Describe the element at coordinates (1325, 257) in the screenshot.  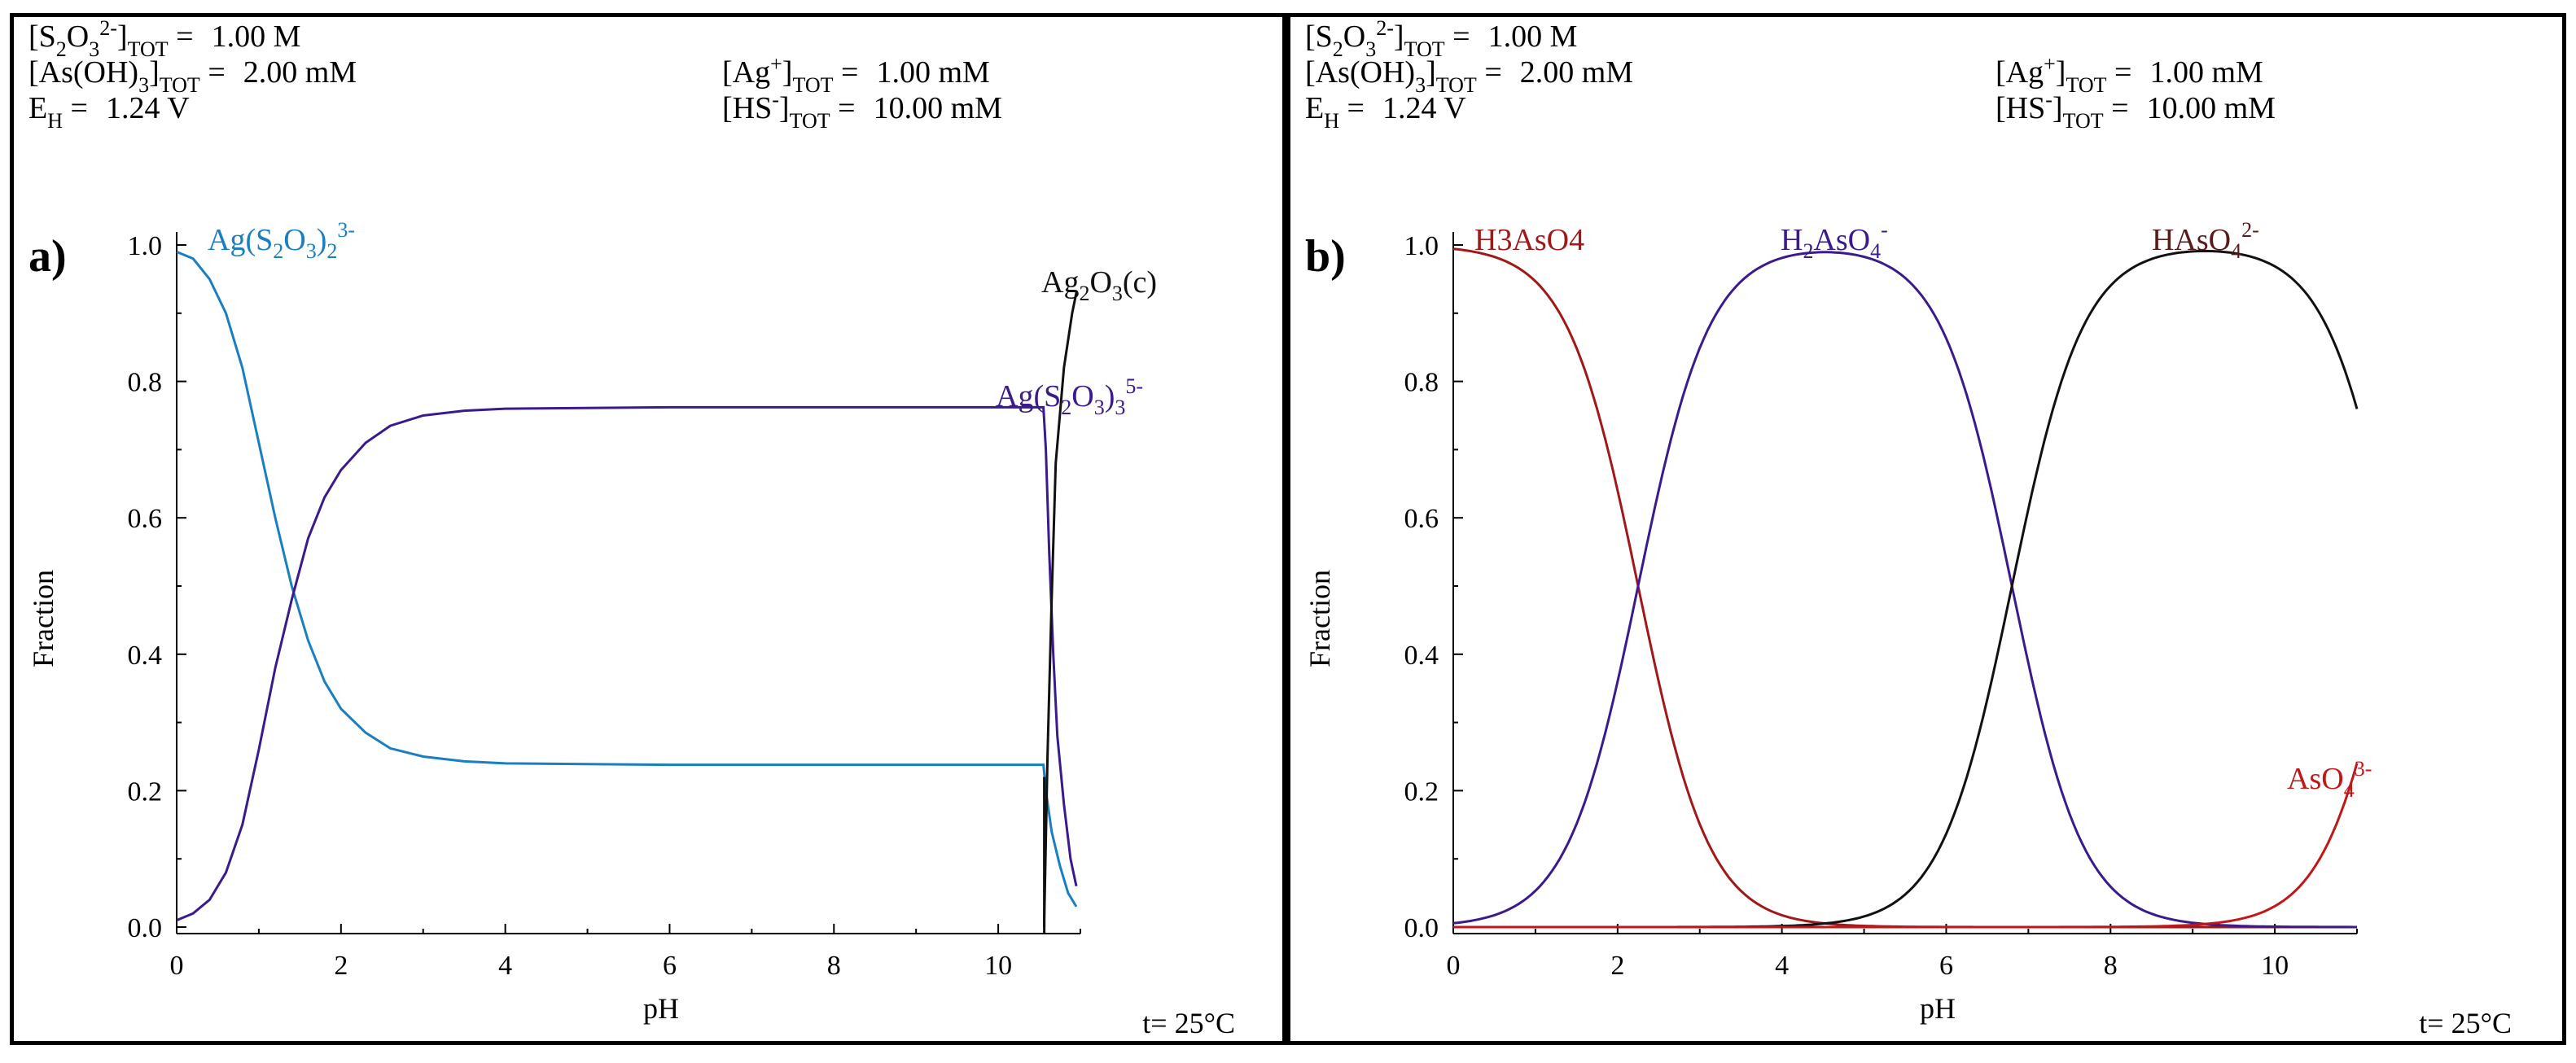
I see `panel-label-b: b)` at that location.